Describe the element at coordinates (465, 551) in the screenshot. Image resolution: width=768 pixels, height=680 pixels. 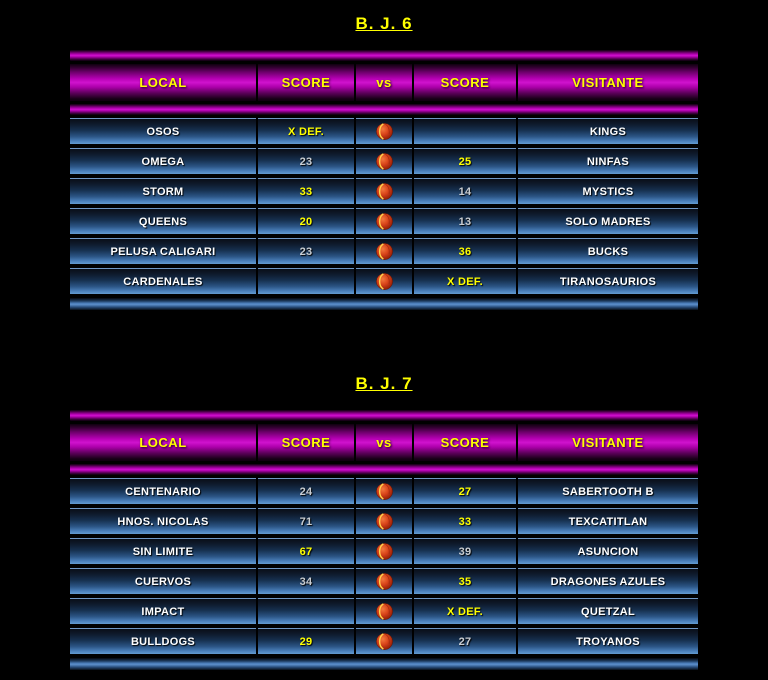
I see `visitor-score: 39` at that location.